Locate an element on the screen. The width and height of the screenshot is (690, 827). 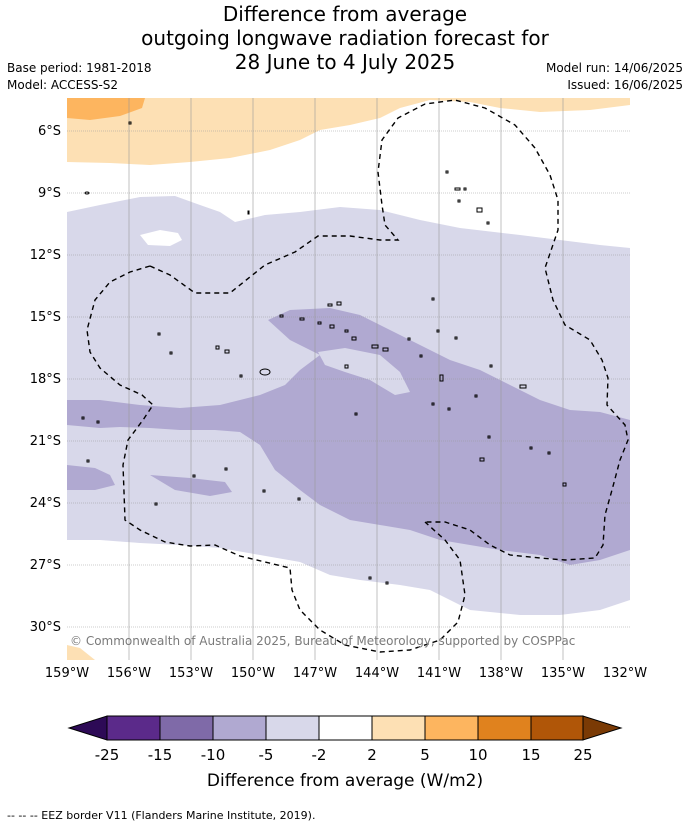
issued-date: Issued: 16/06/2025 is located at coordinates (625, 85).